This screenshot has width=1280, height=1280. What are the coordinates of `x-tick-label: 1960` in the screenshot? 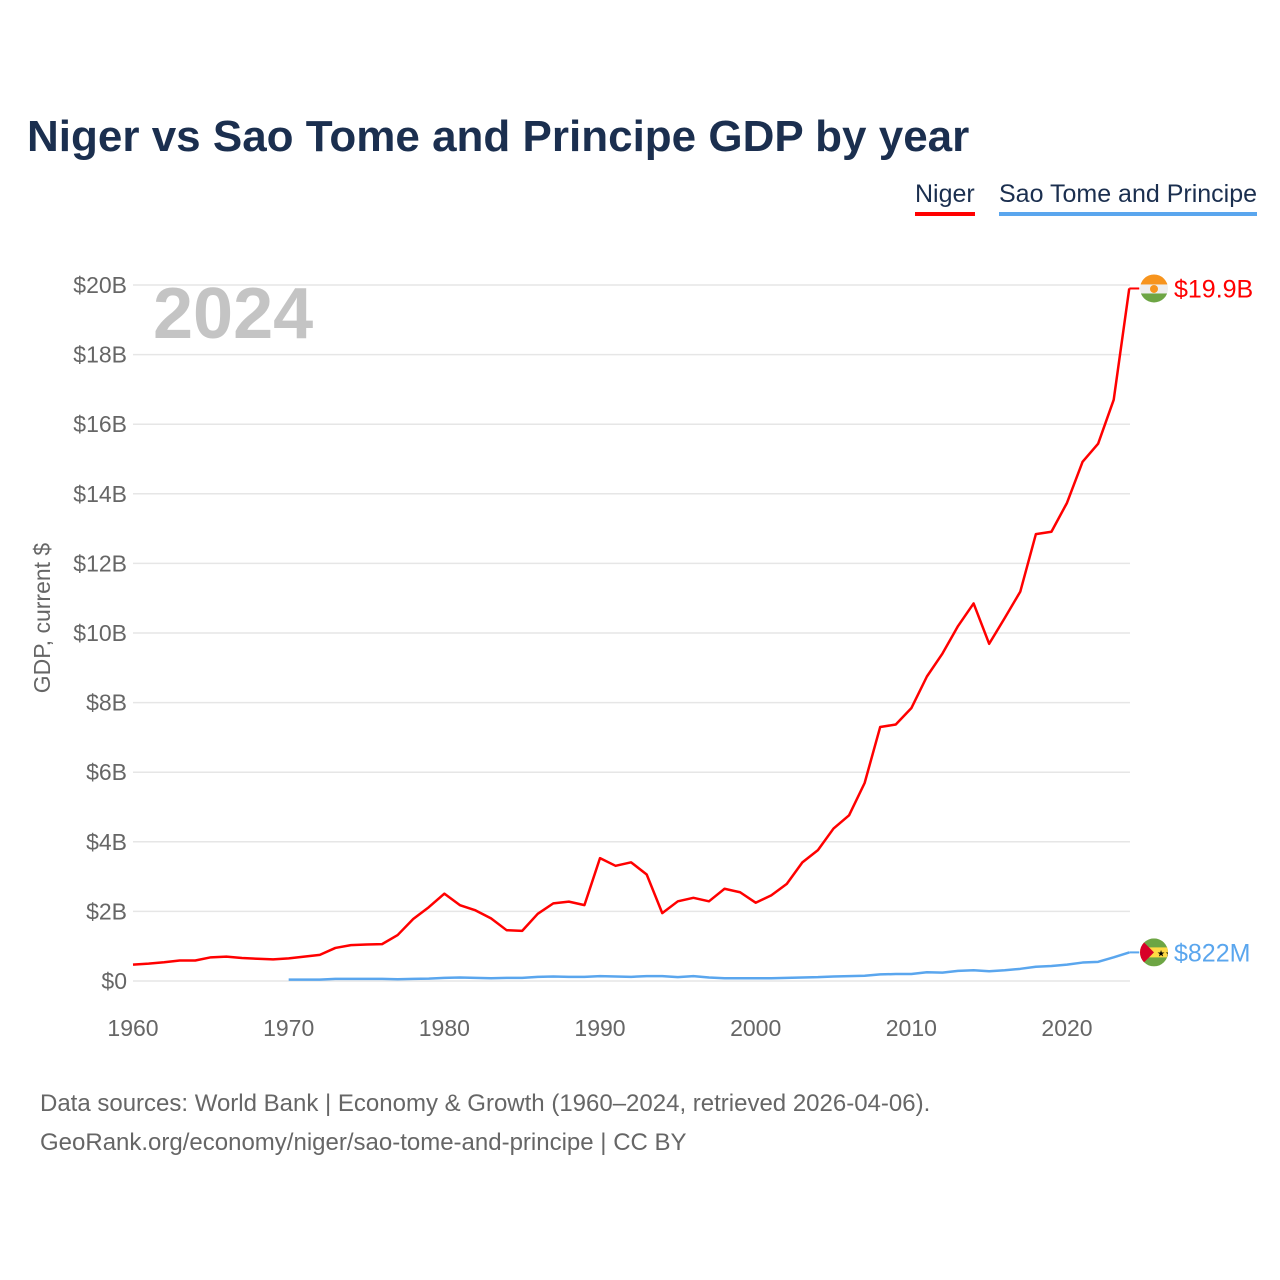 It's located at (132, 1028).